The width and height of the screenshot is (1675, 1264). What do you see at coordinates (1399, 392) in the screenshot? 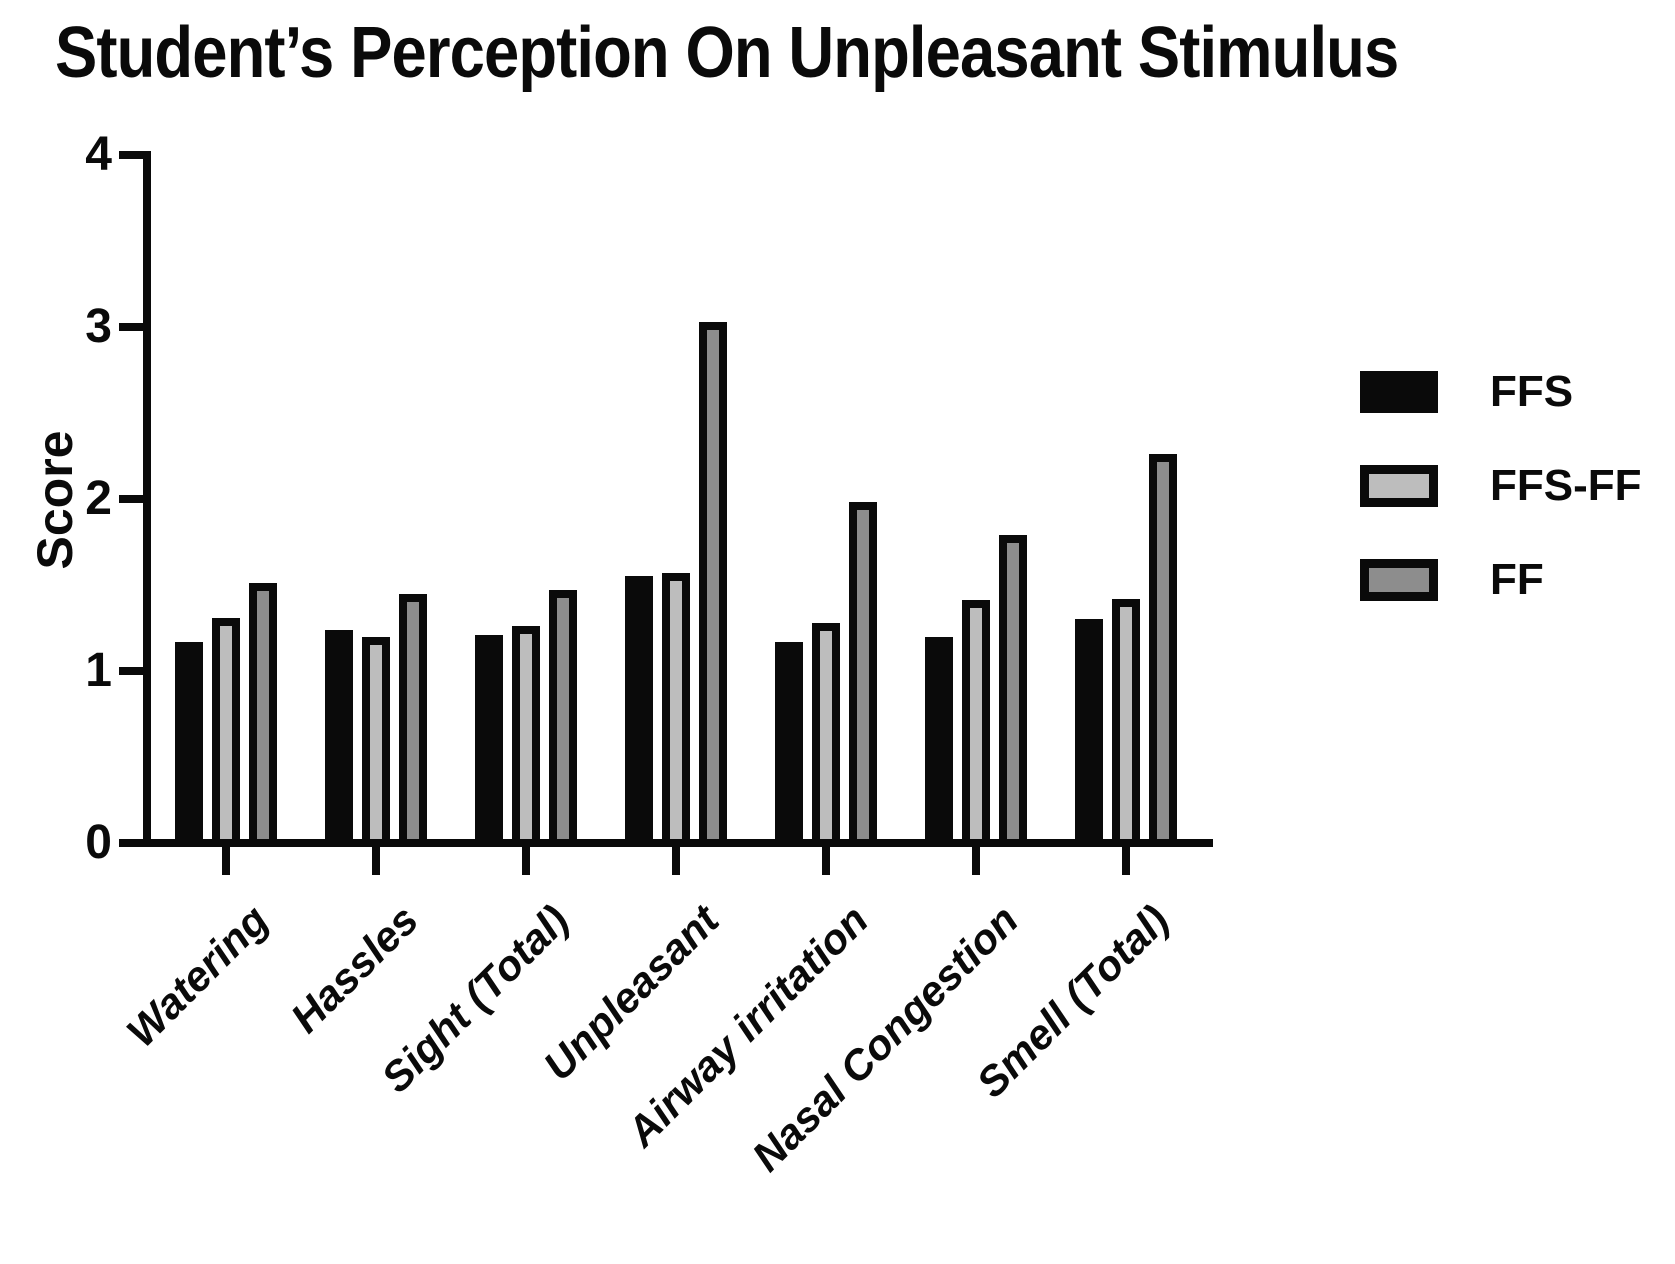
I see `legend-swatch-ffs` at bounding box center [1399, 392].